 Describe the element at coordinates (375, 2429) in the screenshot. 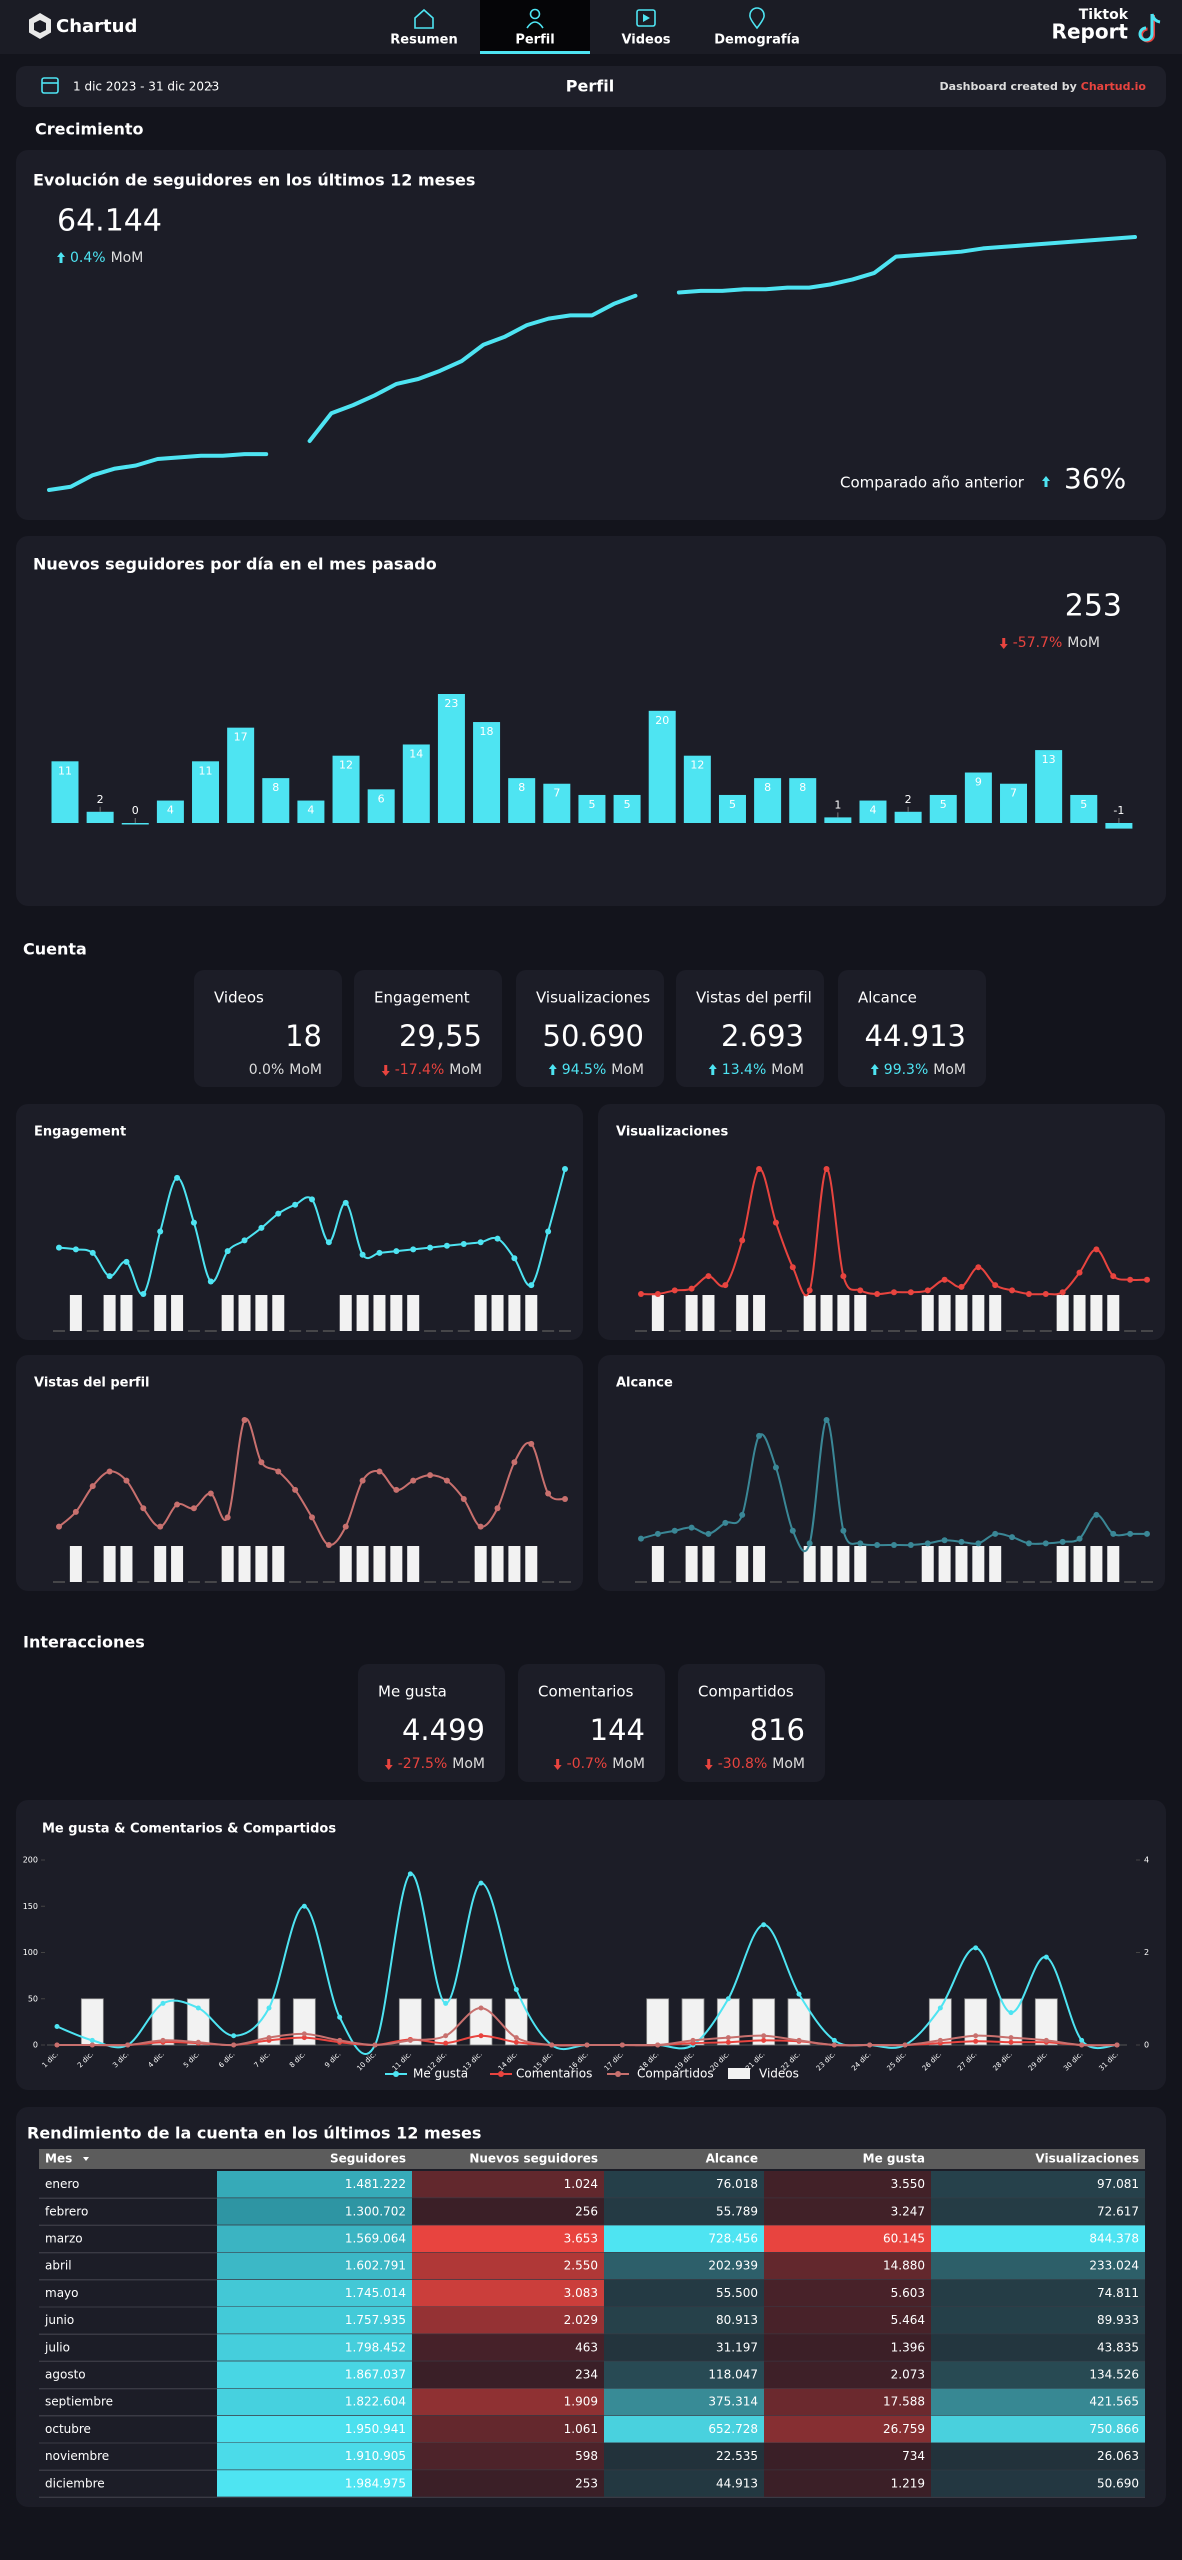

I see `value-cell: 1.950.941` at that location.